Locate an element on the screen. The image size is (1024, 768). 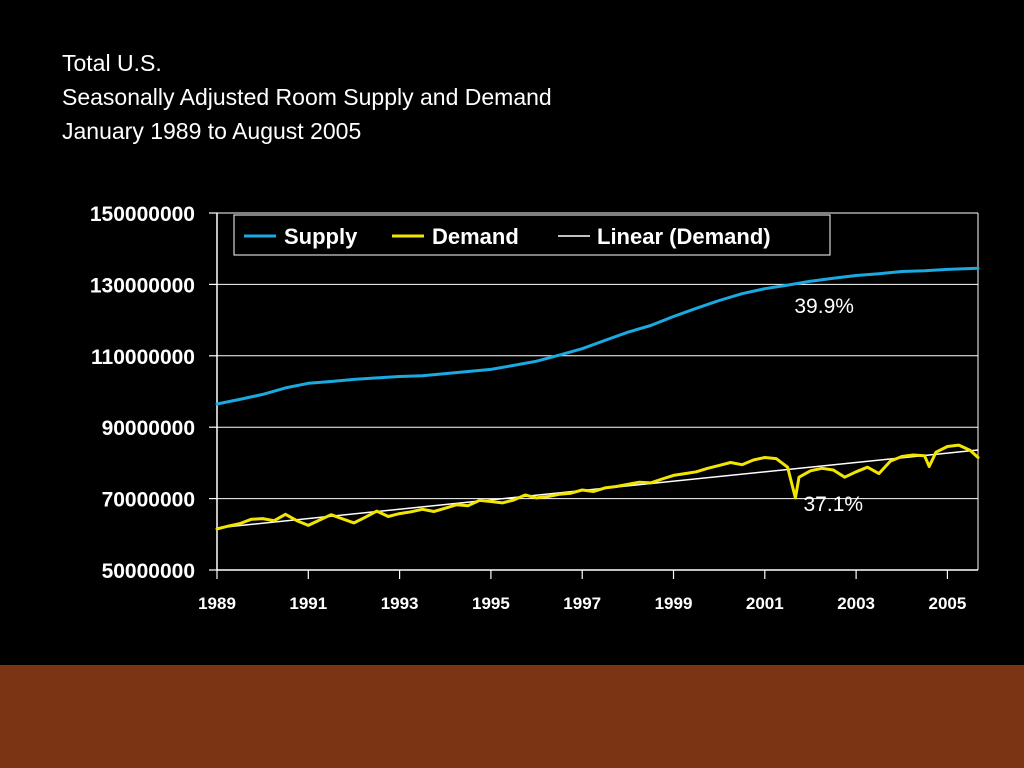
y-tick-label: 110000000 is located at coordinates (143, 357).